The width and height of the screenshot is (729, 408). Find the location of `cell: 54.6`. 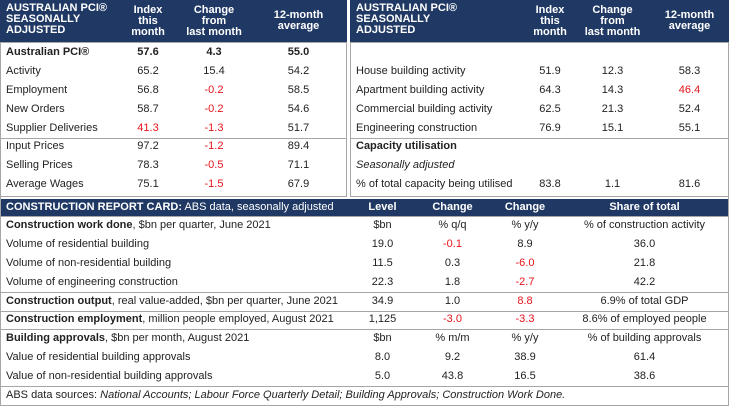

cell: 54.6 is located at coordinates (298, 109).